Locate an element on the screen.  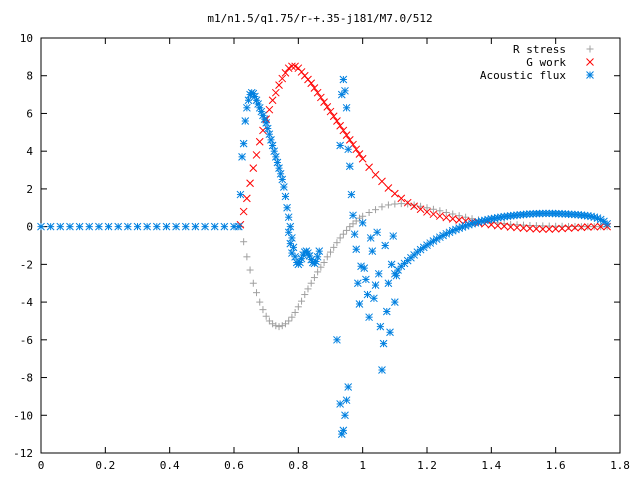
y-tick-label: 4 is located at coordinates (29, 151).